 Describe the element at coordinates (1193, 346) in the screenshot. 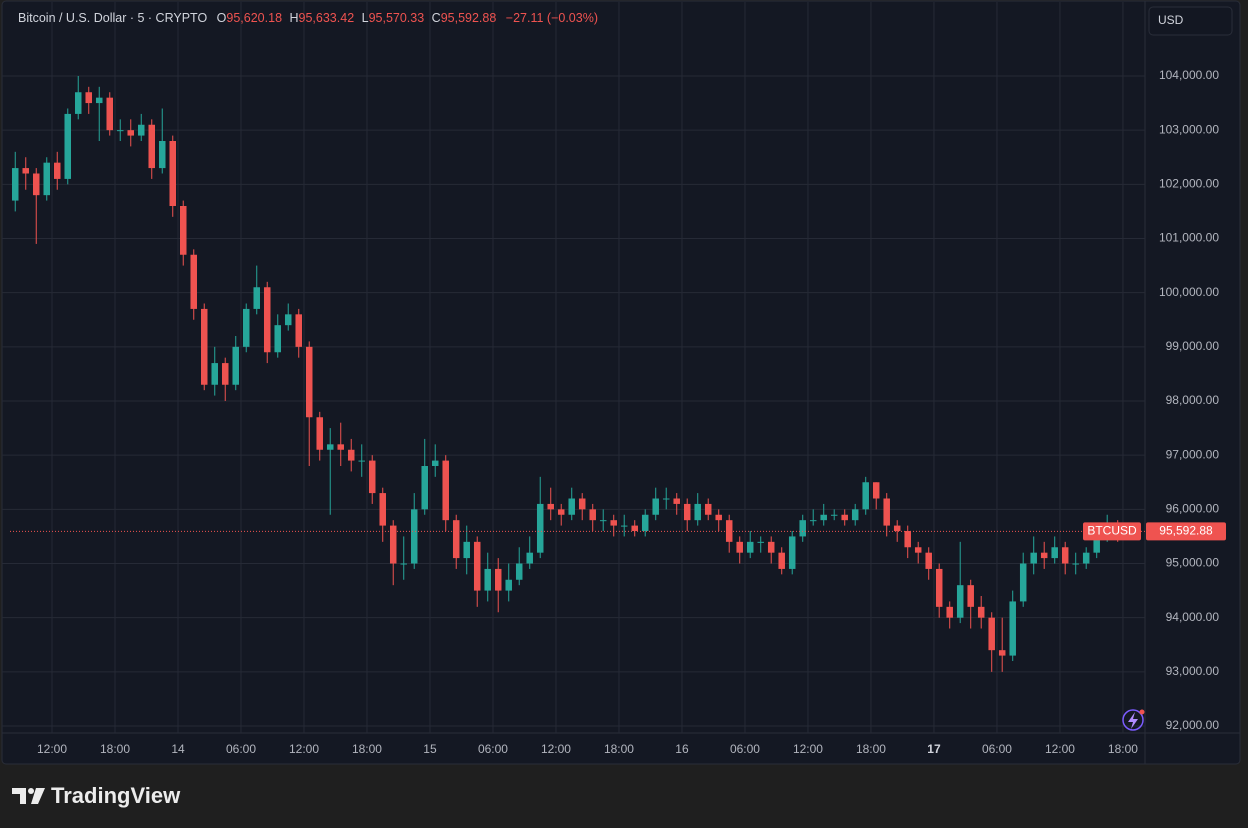

I see `y-tick-label: 99,000.00` at that location.